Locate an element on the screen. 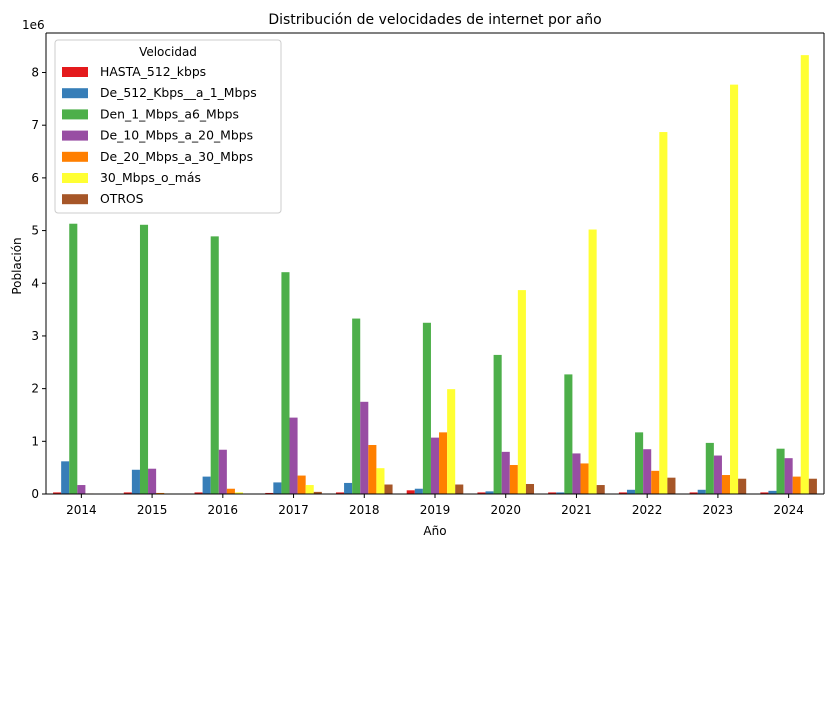 This screenshot has height=726, width=833. legend-title: Velocidad is located at coordinates (168, 52).